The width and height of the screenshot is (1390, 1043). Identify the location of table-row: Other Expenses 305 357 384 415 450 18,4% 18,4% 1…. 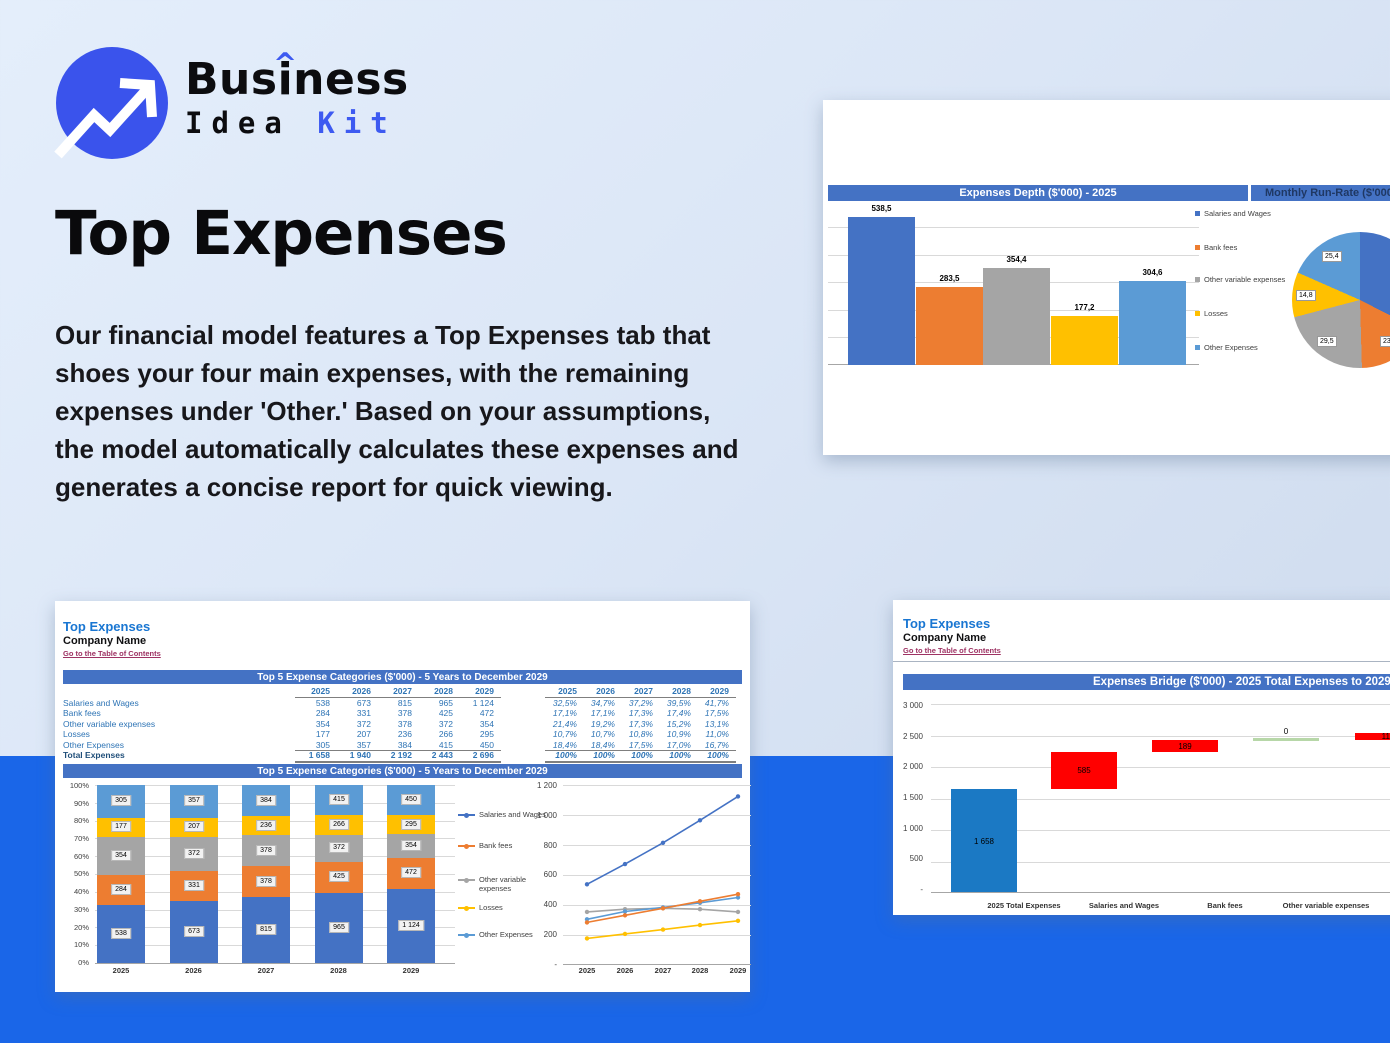
(396, 744).